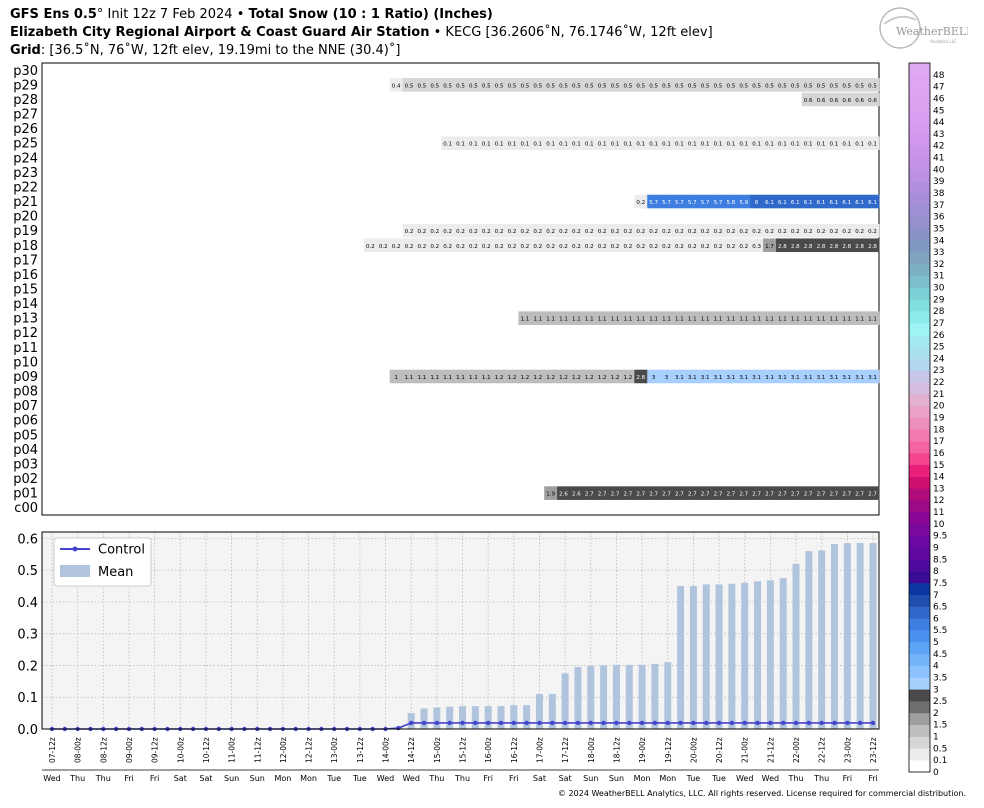  Describe the element at coordinates (847, 750) in the screenshot. I see `x-tick-label: 23-00z` at that location.